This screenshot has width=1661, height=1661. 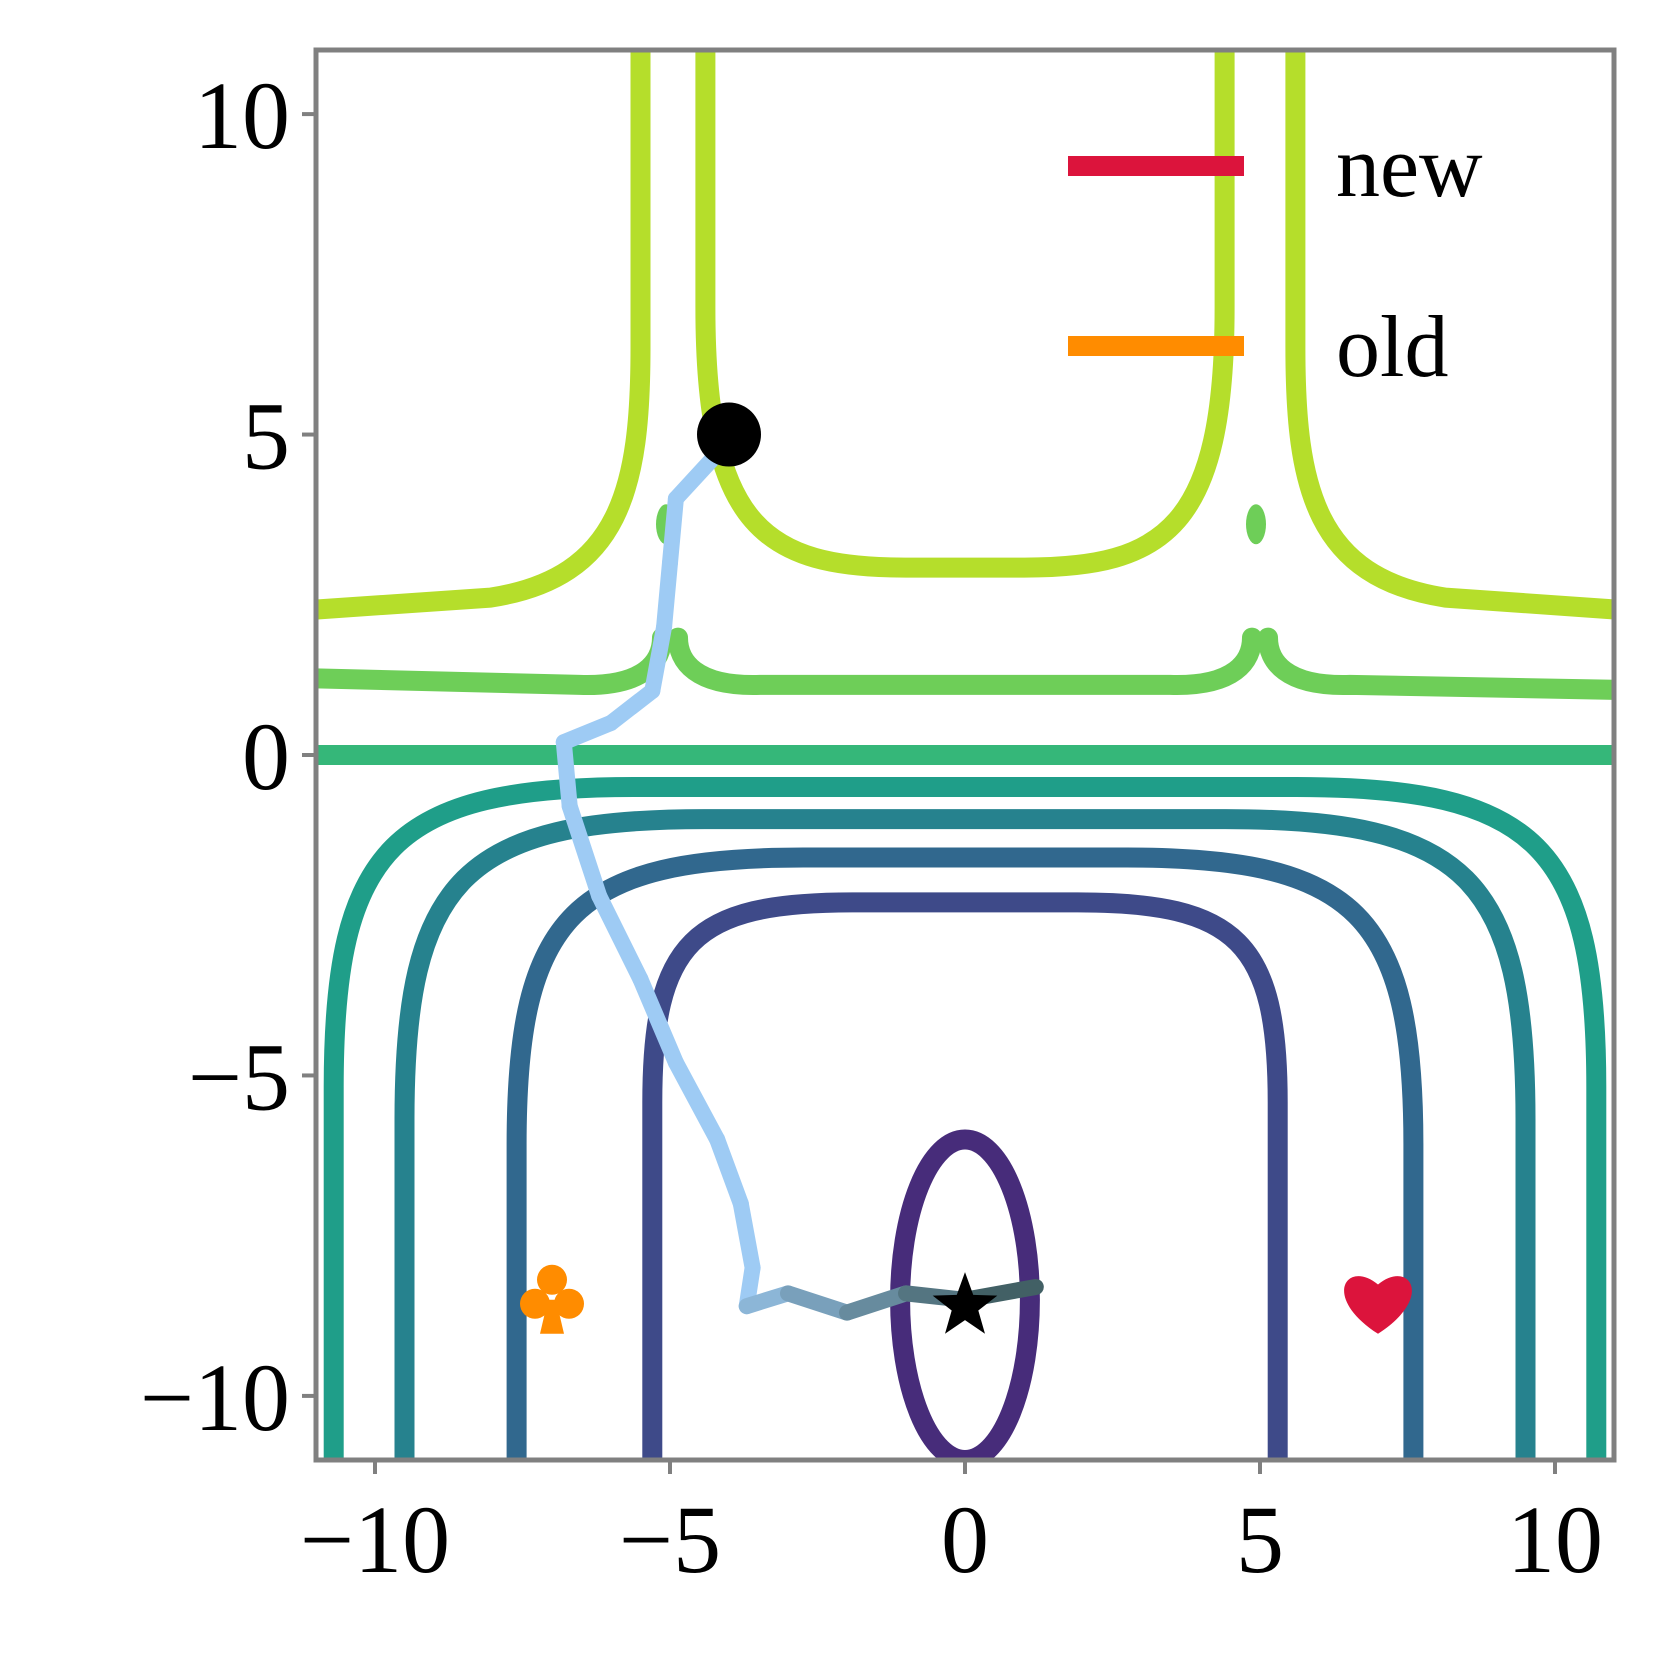 I want to click on x-tick-label: 10, so click(x=1555, y=1539).